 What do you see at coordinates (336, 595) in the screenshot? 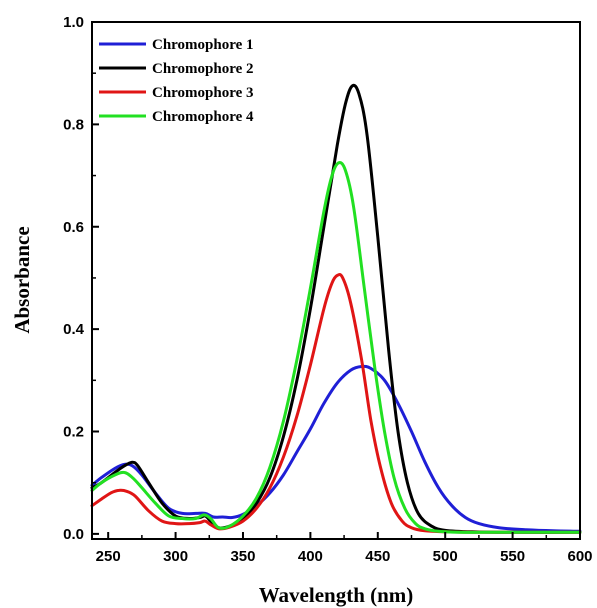
I see `x-axis-title: Wavelength (nm)` at bounding box center [336, 595].